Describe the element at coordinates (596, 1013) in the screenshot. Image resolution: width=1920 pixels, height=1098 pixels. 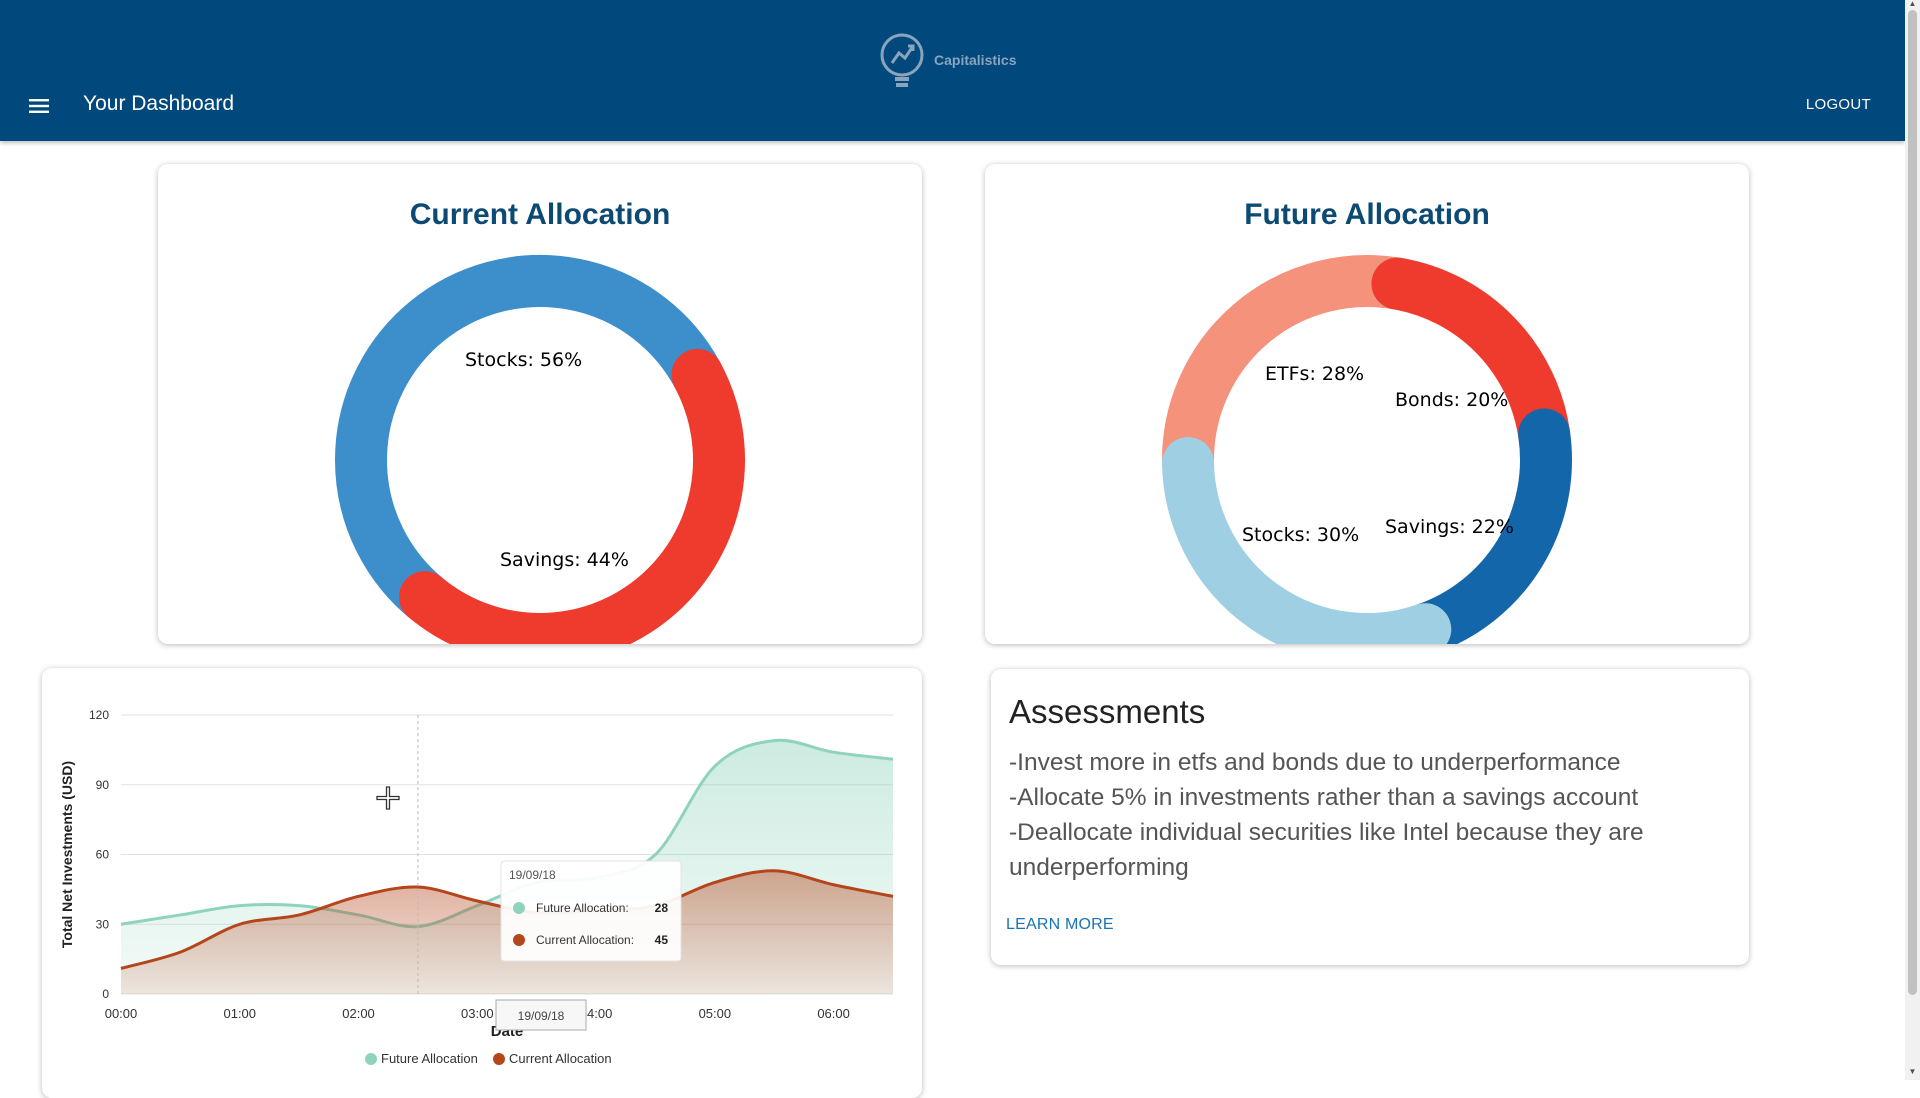
I see `x-tick-label: 04:00` at that location.